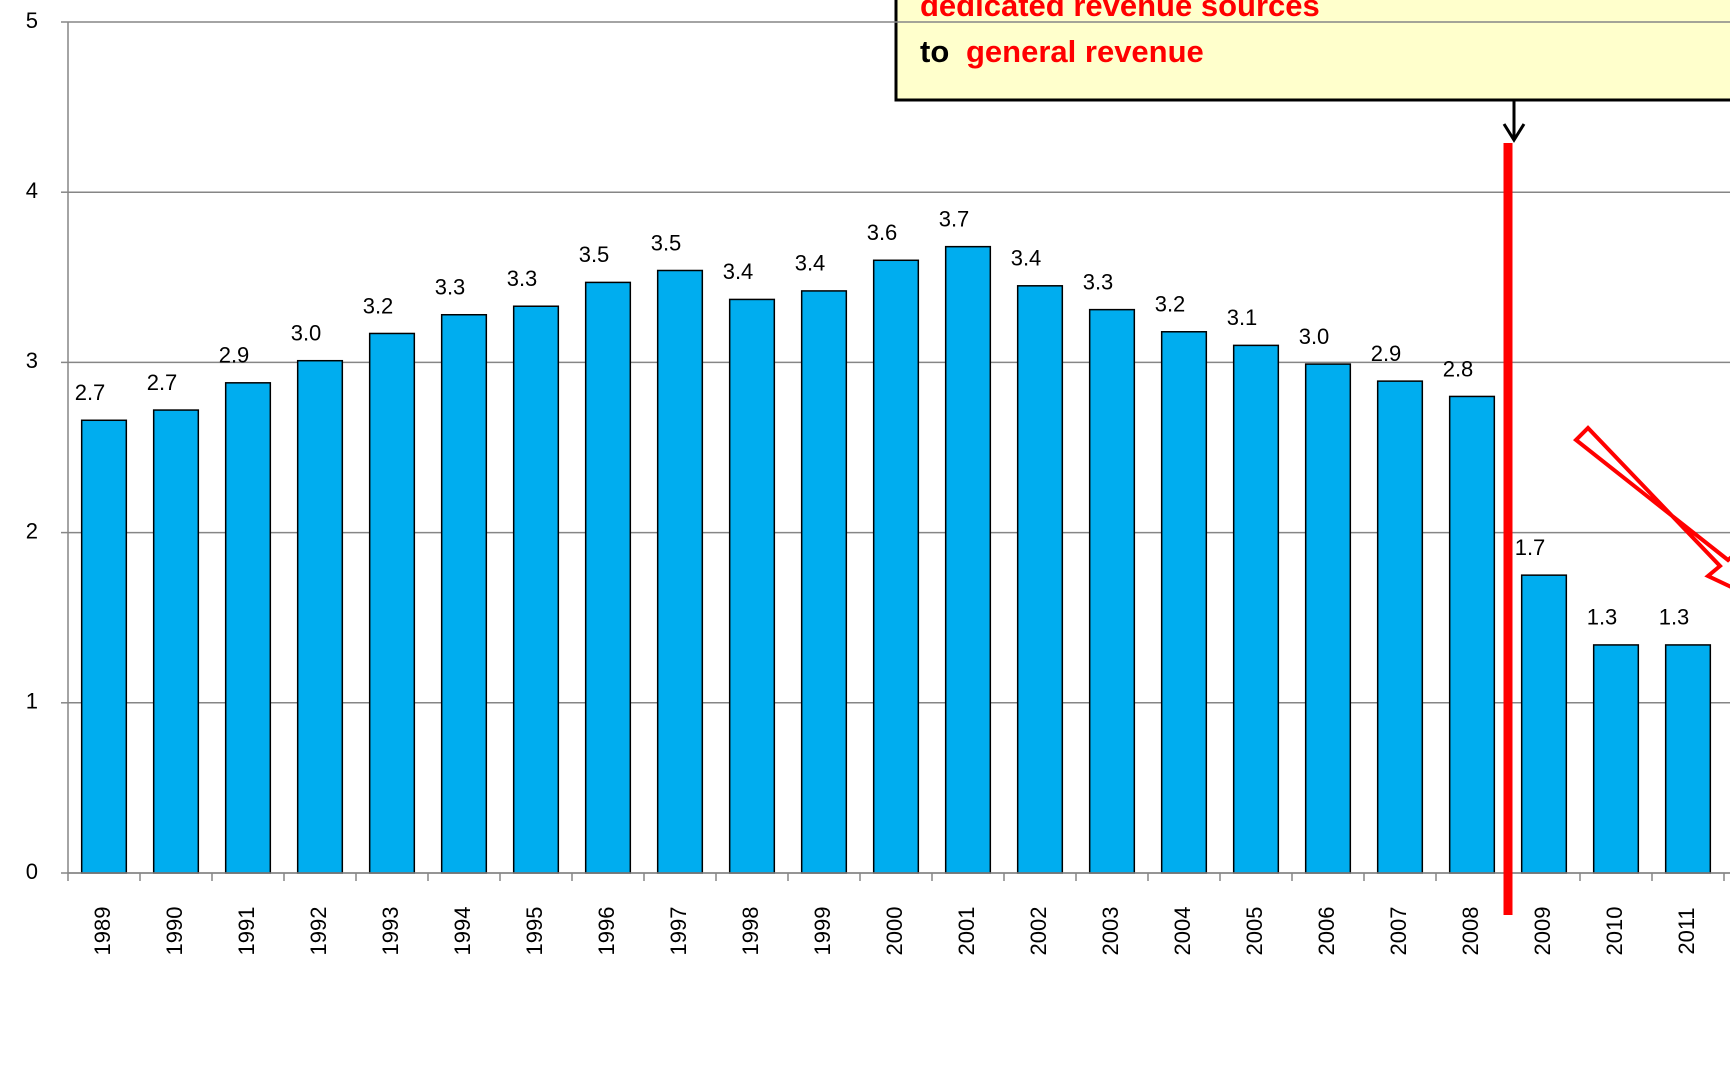  What do you see at coordinates (102, 931) in the screenshot?
I see `x-tick-label: 1989` at bounding box center [102, 931].